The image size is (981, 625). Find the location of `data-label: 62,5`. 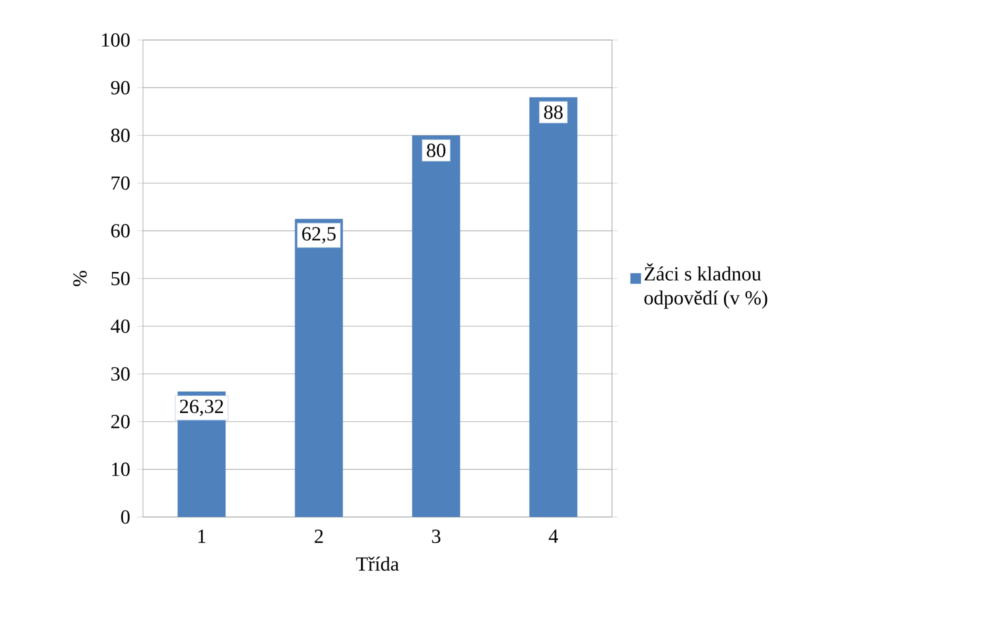

data-label: 62,5 is located at coordinates (319, 235).